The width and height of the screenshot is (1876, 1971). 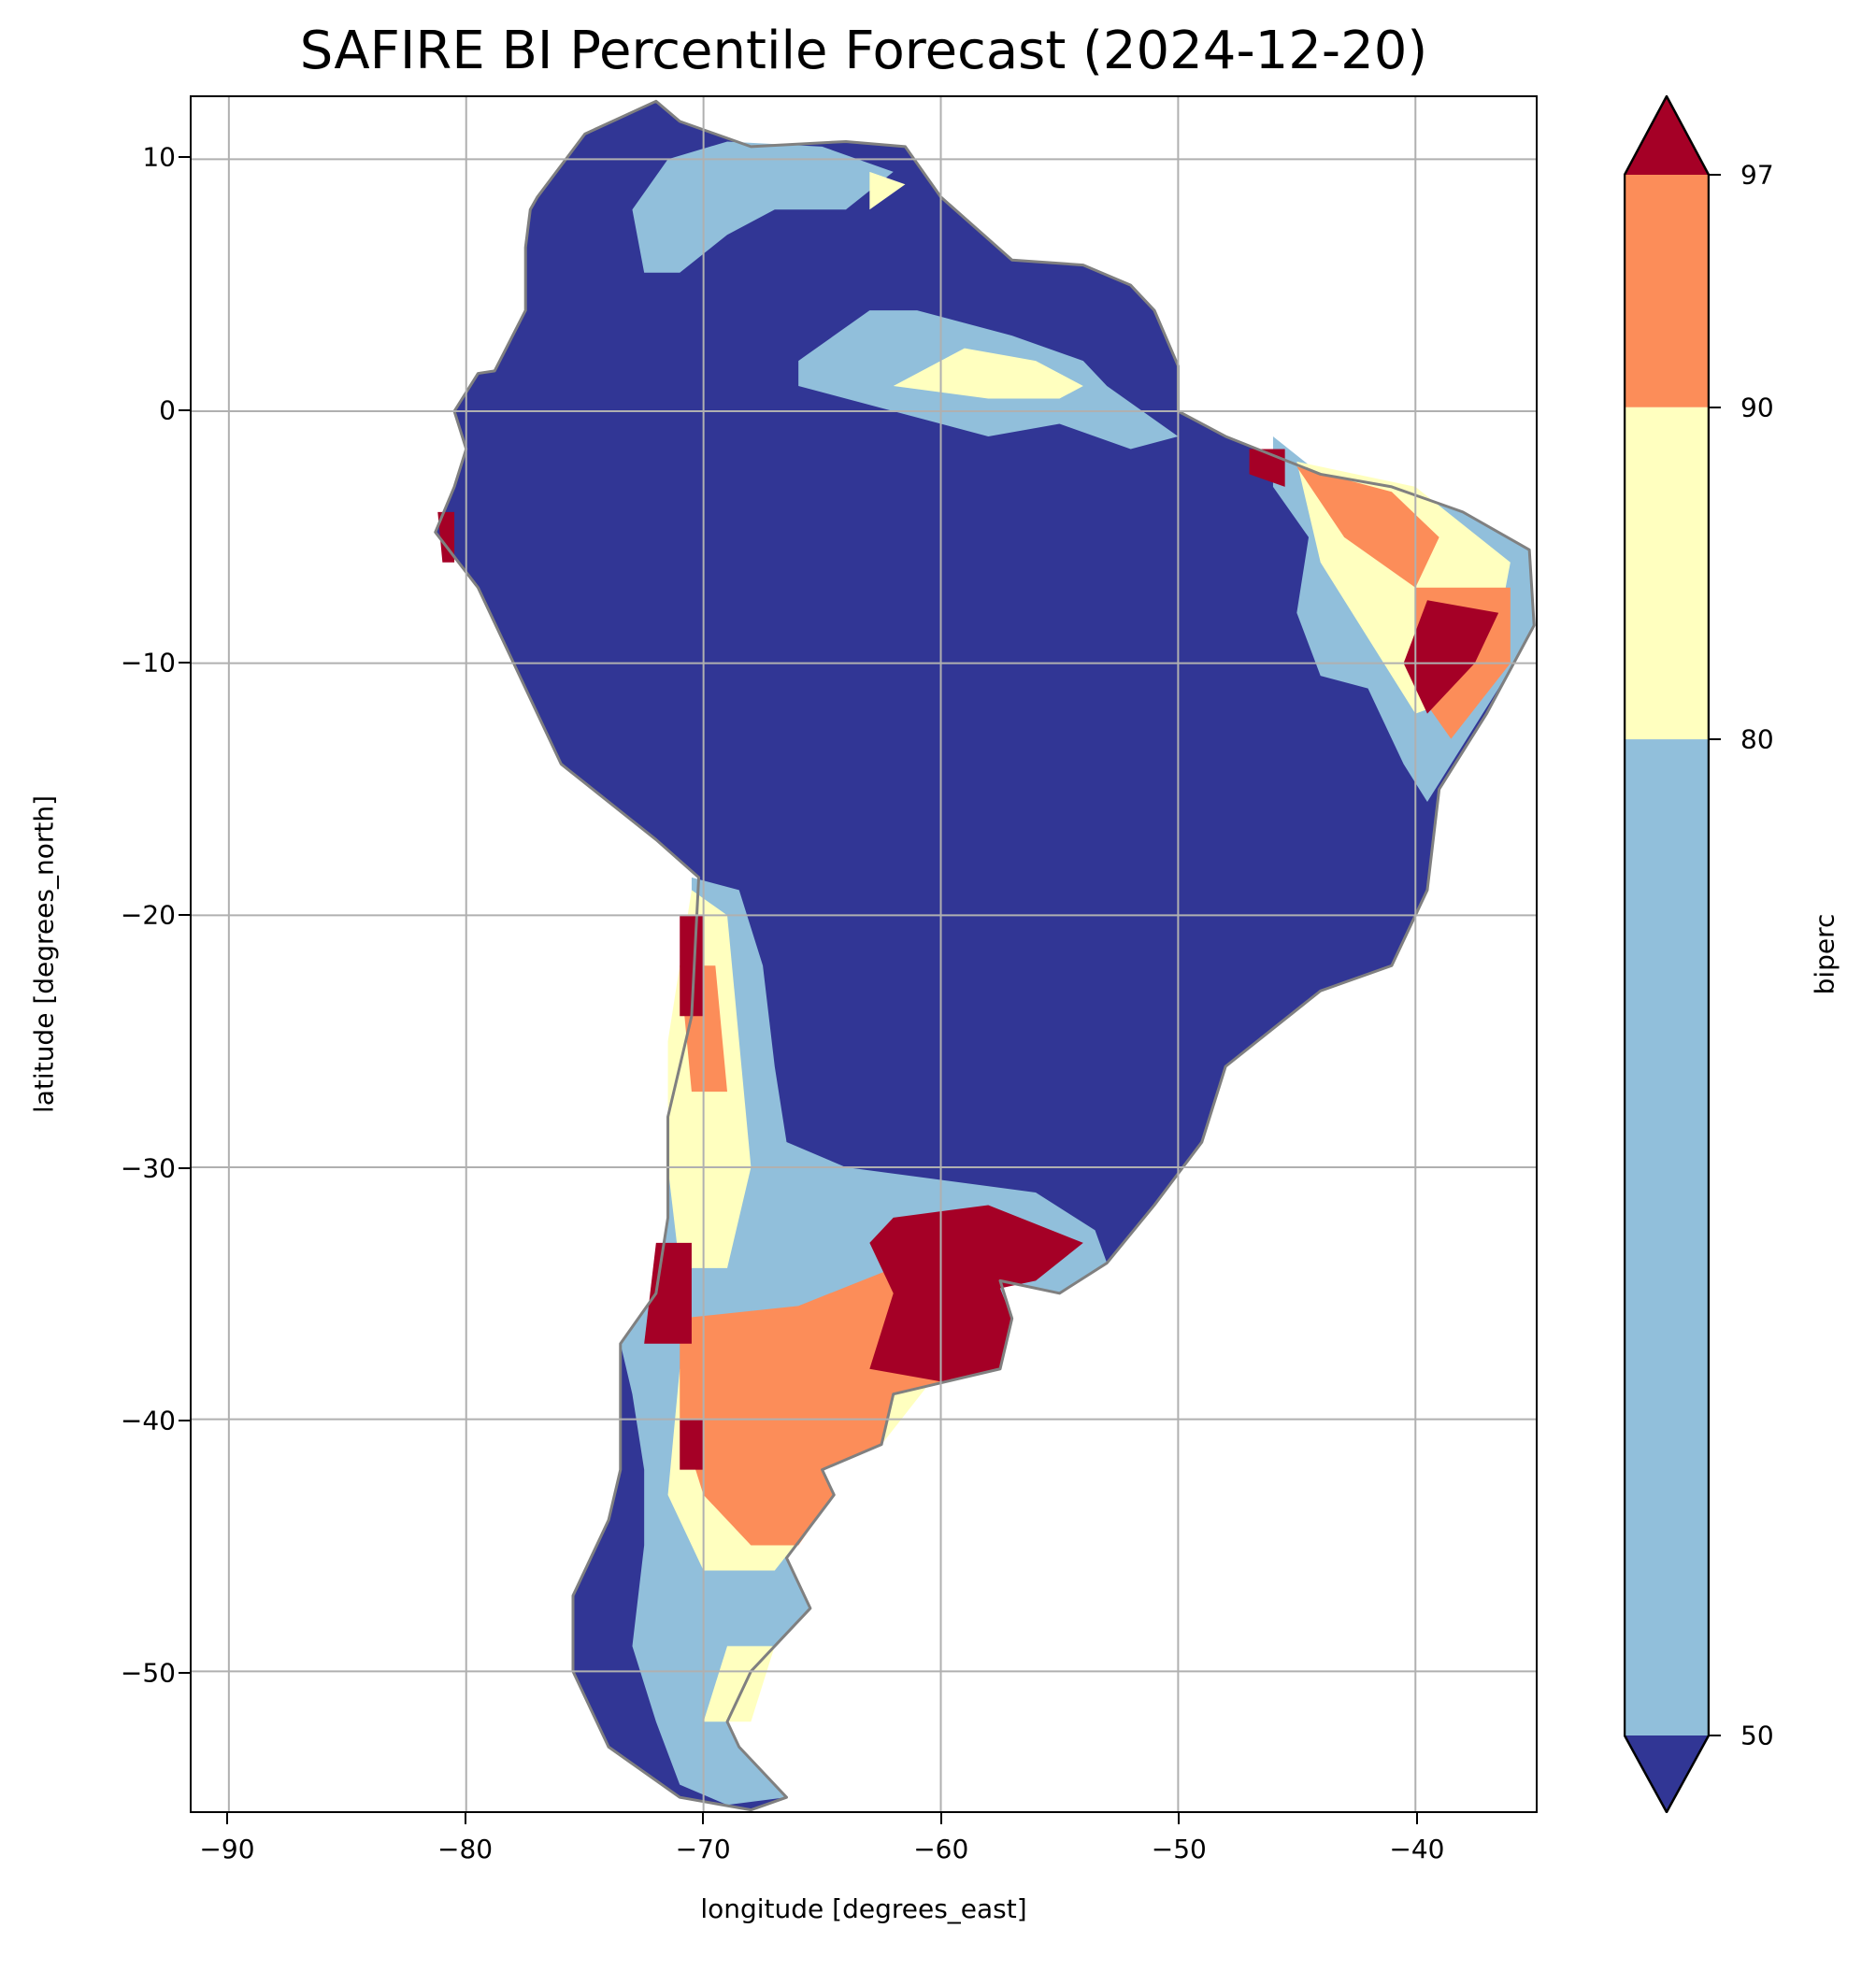 What do you see at coordinates (159, 157) in the screenshot?
I see `y-tick-label: 10` at bounding box center [159, 157].